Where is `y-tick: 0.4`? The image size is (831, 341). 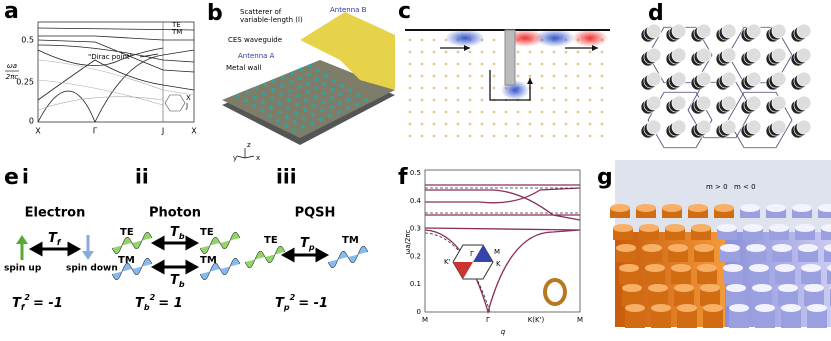 y-tick: 0.4 is located at coordinates (416, 201).